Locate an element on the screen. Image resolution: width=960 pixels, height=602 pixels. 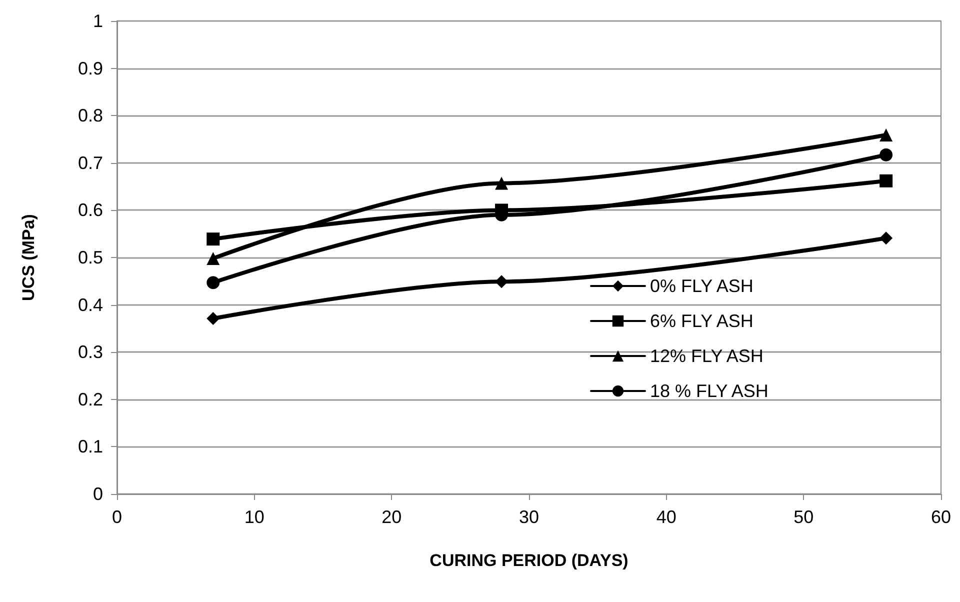
x-tick-label: 40 is located at coordinates (666, 517).